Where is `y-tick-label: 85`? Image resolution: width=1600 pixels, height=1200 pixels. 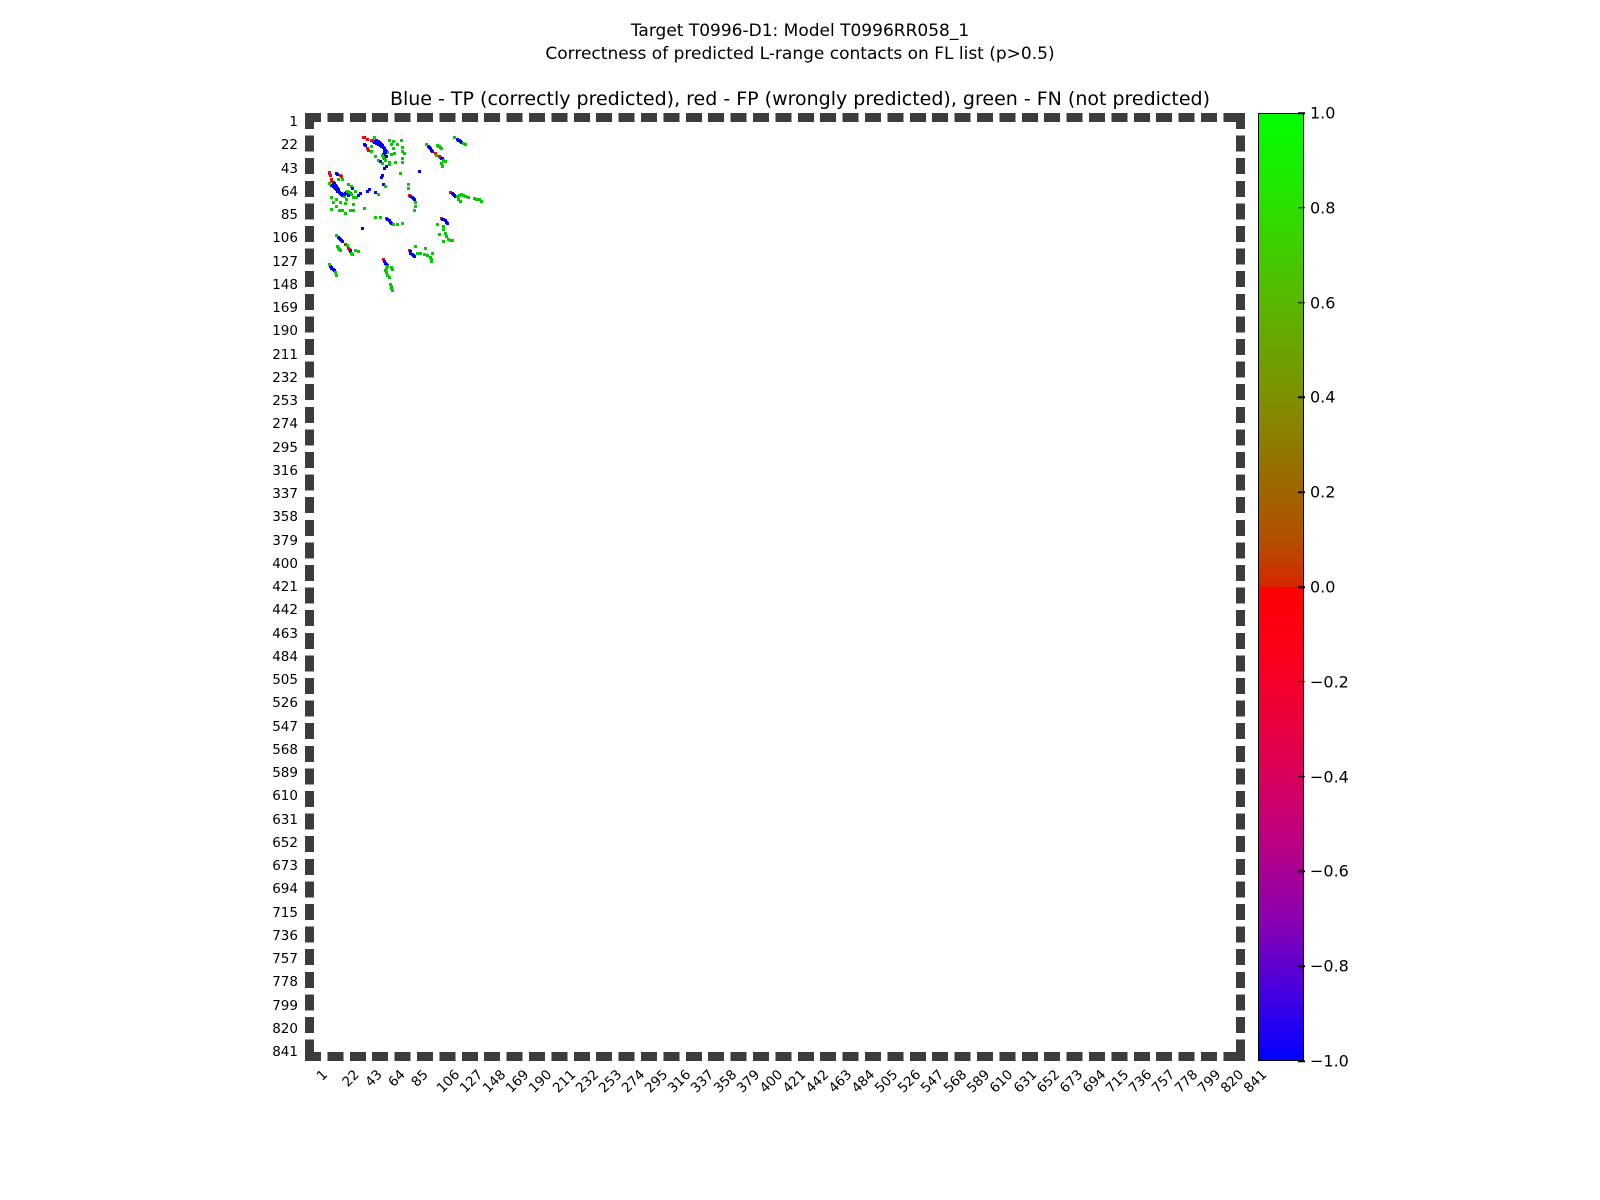
y-tick-label: 85 is located at coordinates (289, 215).